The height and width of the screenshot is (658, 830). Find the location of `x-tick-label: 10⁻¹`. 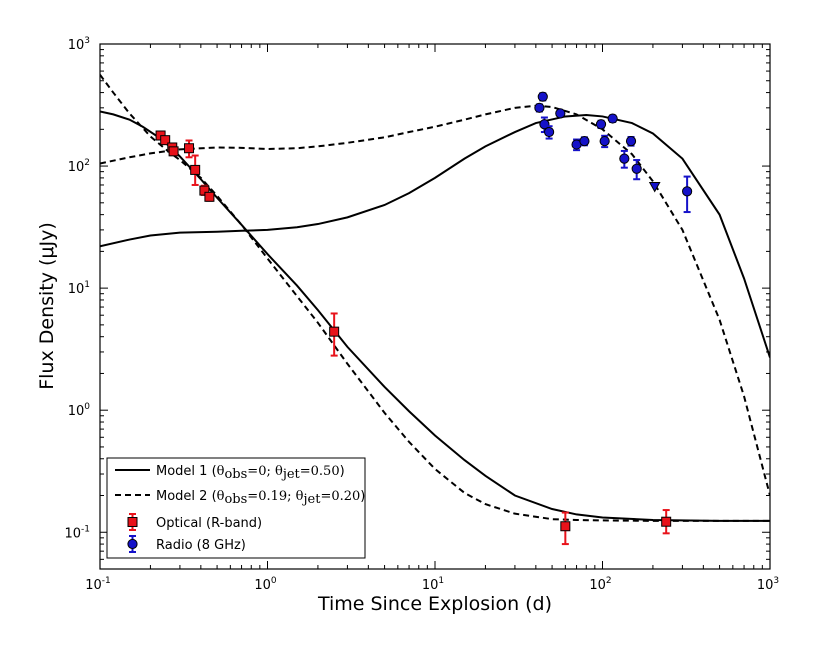

x-tick-label: 10⁻¹ is located at coordinates (98, 584).